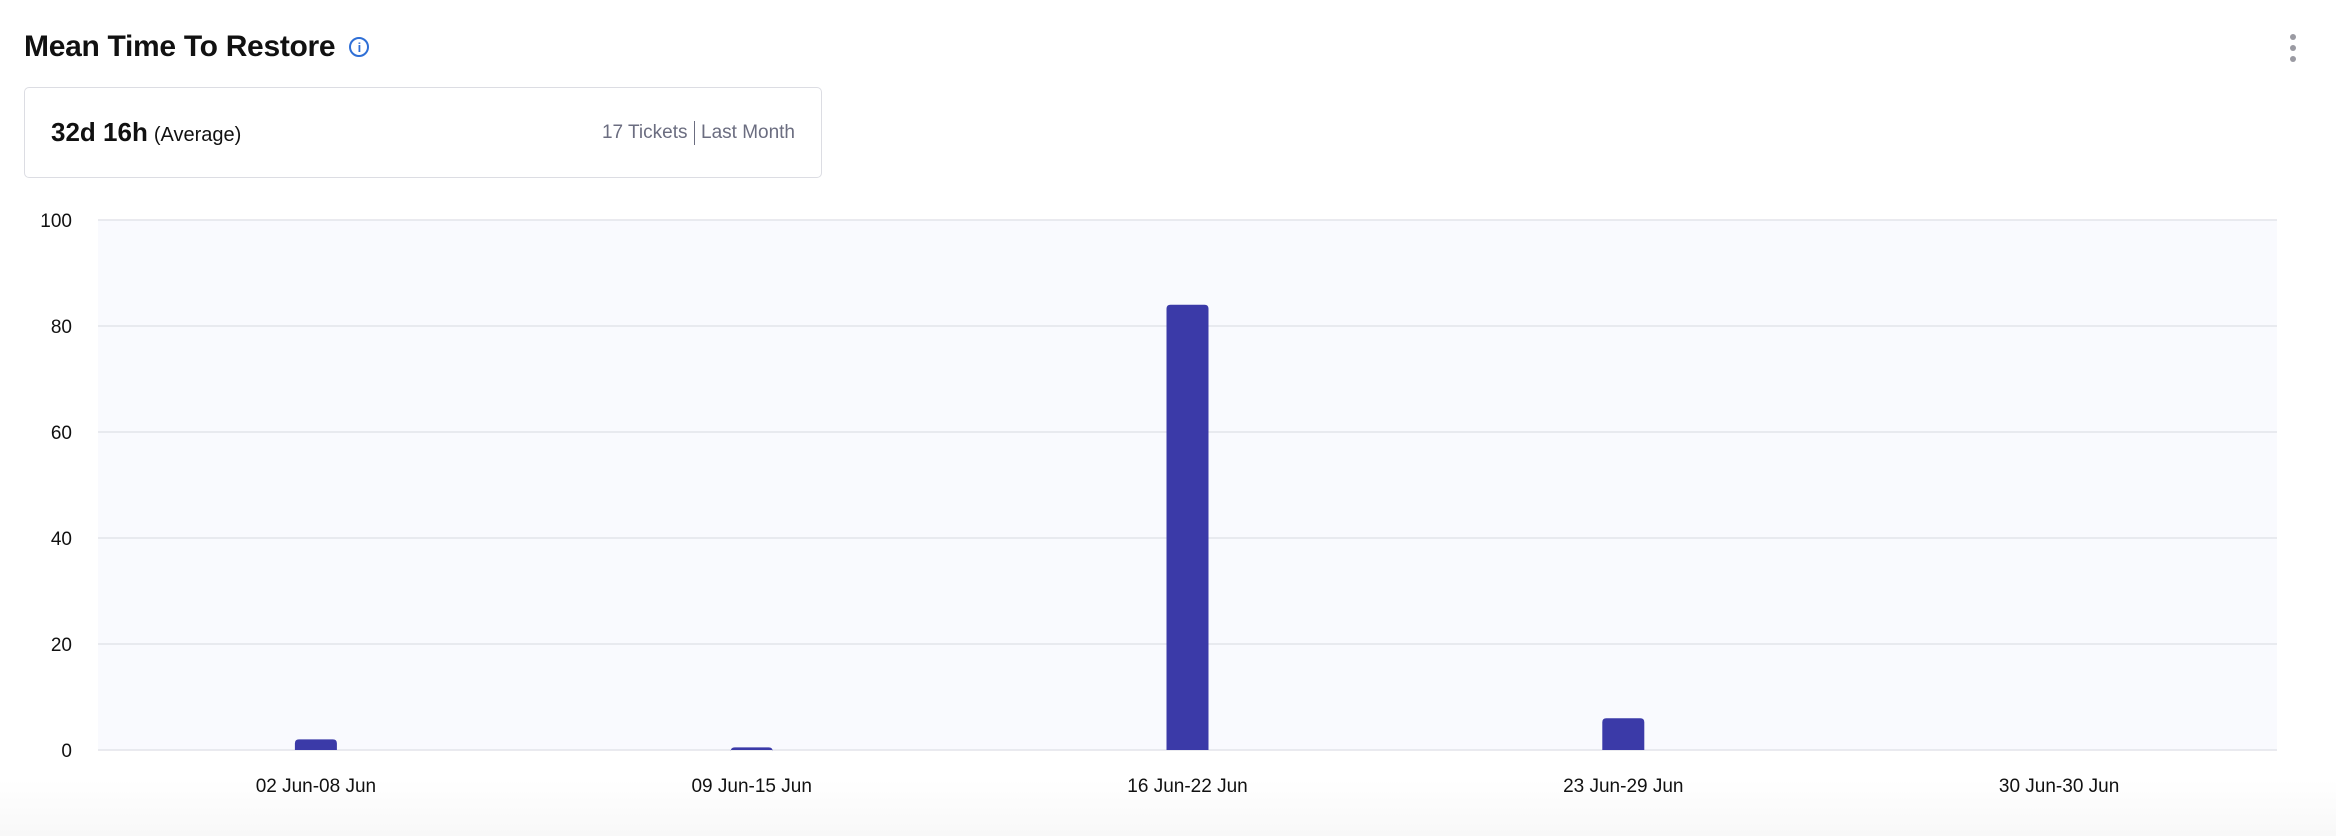 This screenshot has width=2336, height=836. Describe the element at coordinates (180, 46) in the screenshot. I see `title-text: Mean Time To Restore` at that location.